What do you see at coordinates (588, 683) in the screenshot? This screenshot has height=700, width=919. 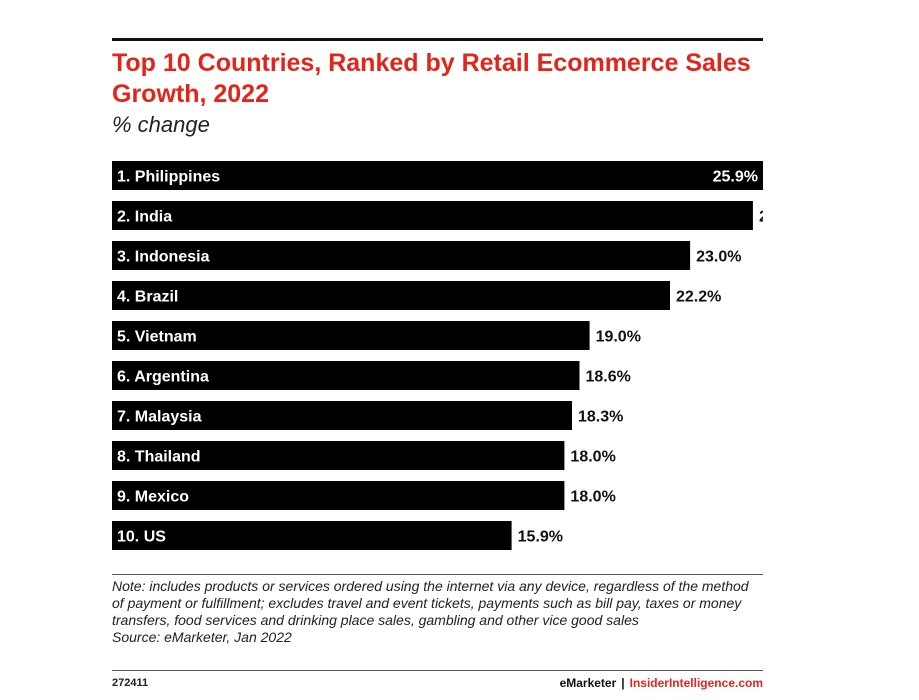 I see `brand-emarketer: eMarketer` at bounding box center [588, 683].